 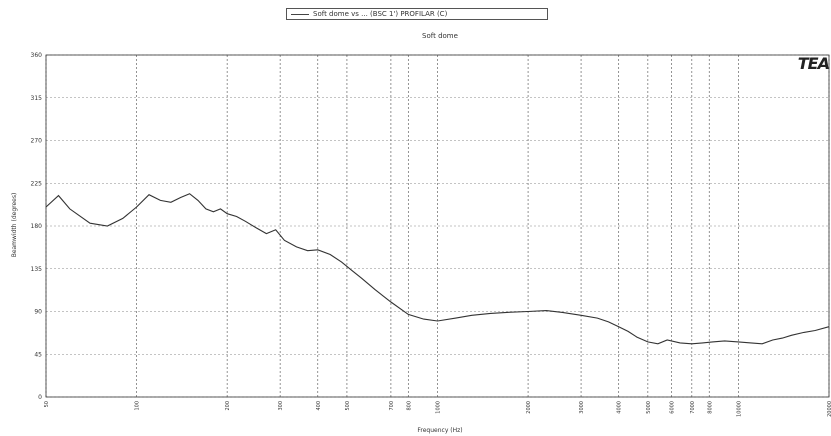 I want to click on brand-logo: TEA, so click(x=813, y=63).